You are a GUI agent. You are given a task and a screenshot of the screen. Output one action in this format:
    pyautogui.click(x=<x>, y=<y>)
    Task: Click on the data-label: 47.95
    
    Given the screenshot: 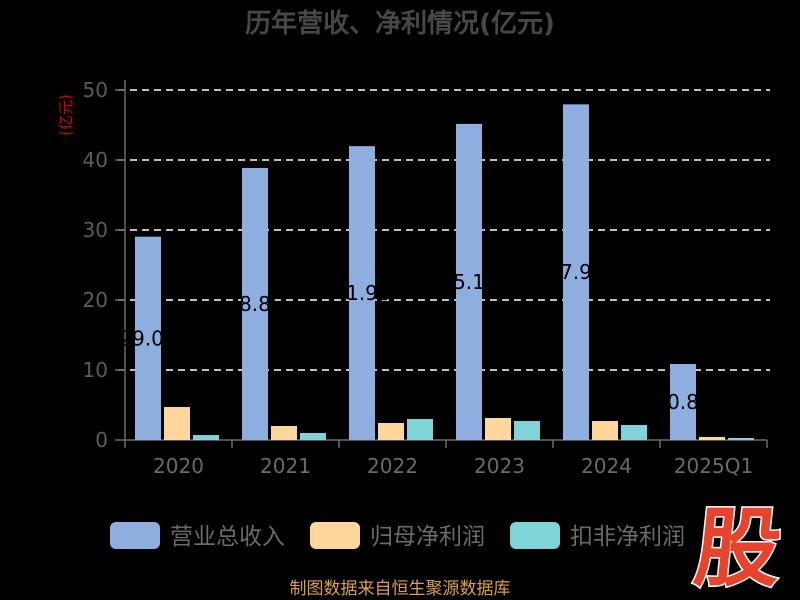 What is the action you would take?
    pyautogui.click(x=575, y=272)
    